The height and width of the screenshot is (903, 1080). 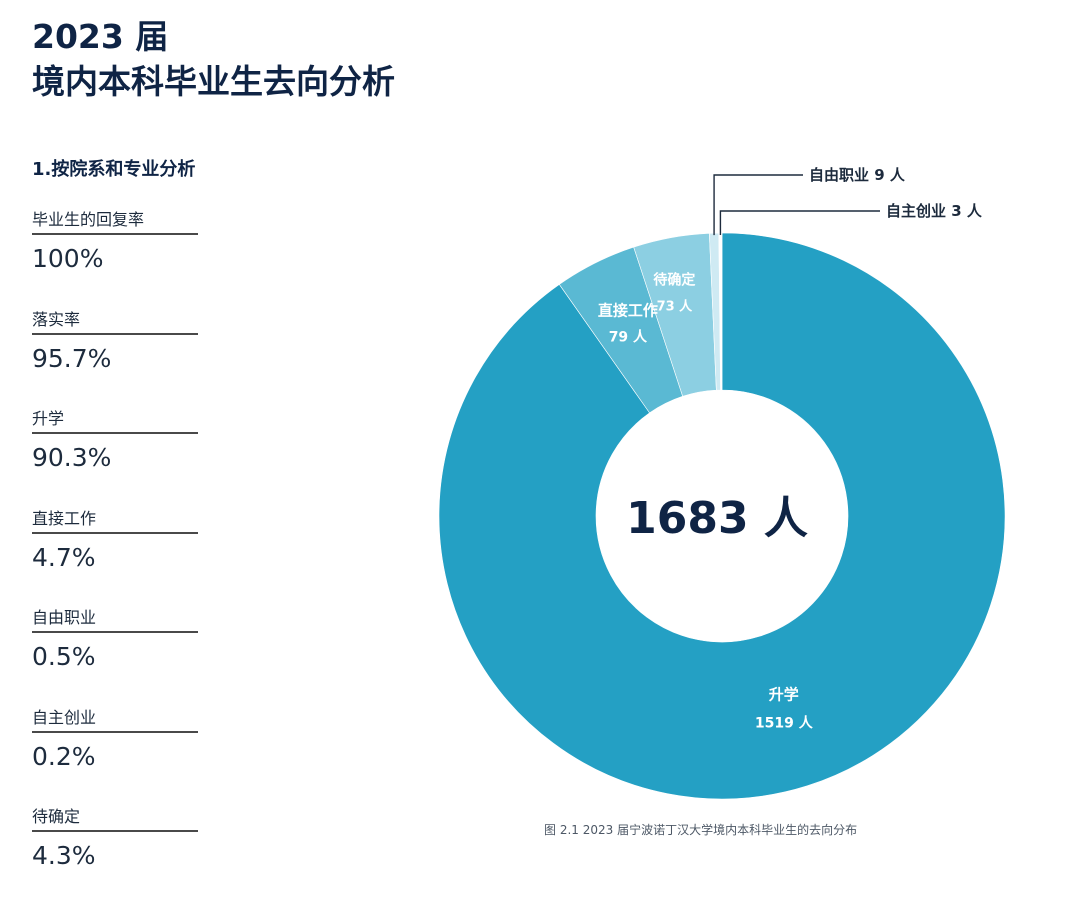 What do you see at coordinates (115, 320) in the screenshot?
I see `stat-label: 落实率` at bounding box center [115, 320].